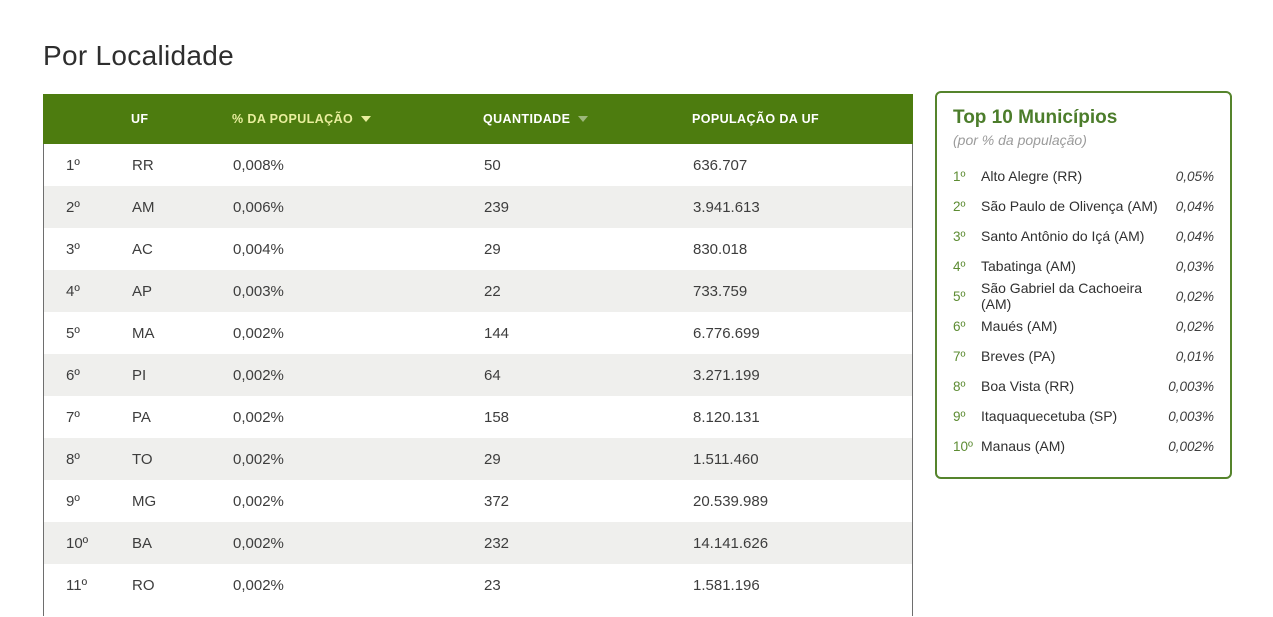 Image resolution: width=1273 pixels, height=617 pixels. I want to click on cell-rank: 7º, so click(73, 417).